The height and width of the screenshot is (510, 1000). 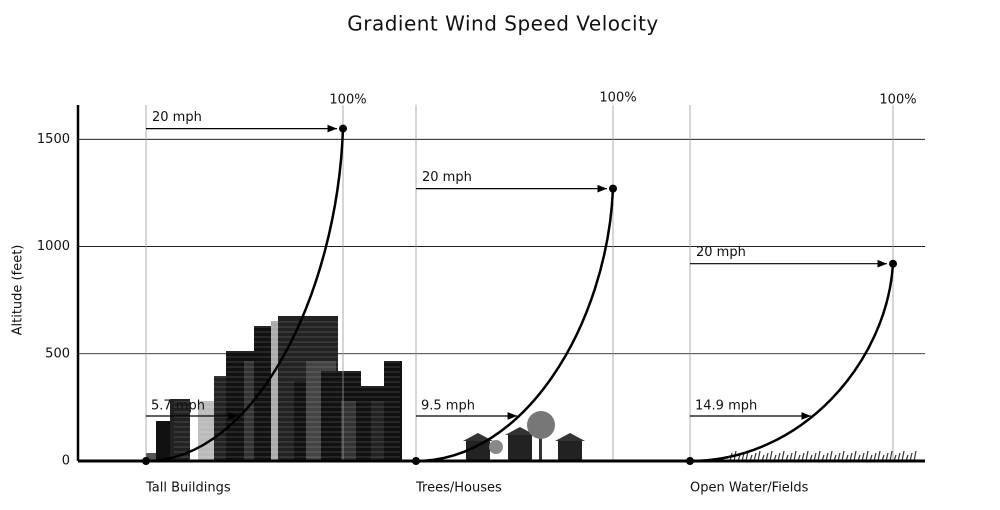 What do you see at coordinates (188, 488) in the screenshot?
I see `category-label: Tall Buildings` at bounding box center [188, 488].